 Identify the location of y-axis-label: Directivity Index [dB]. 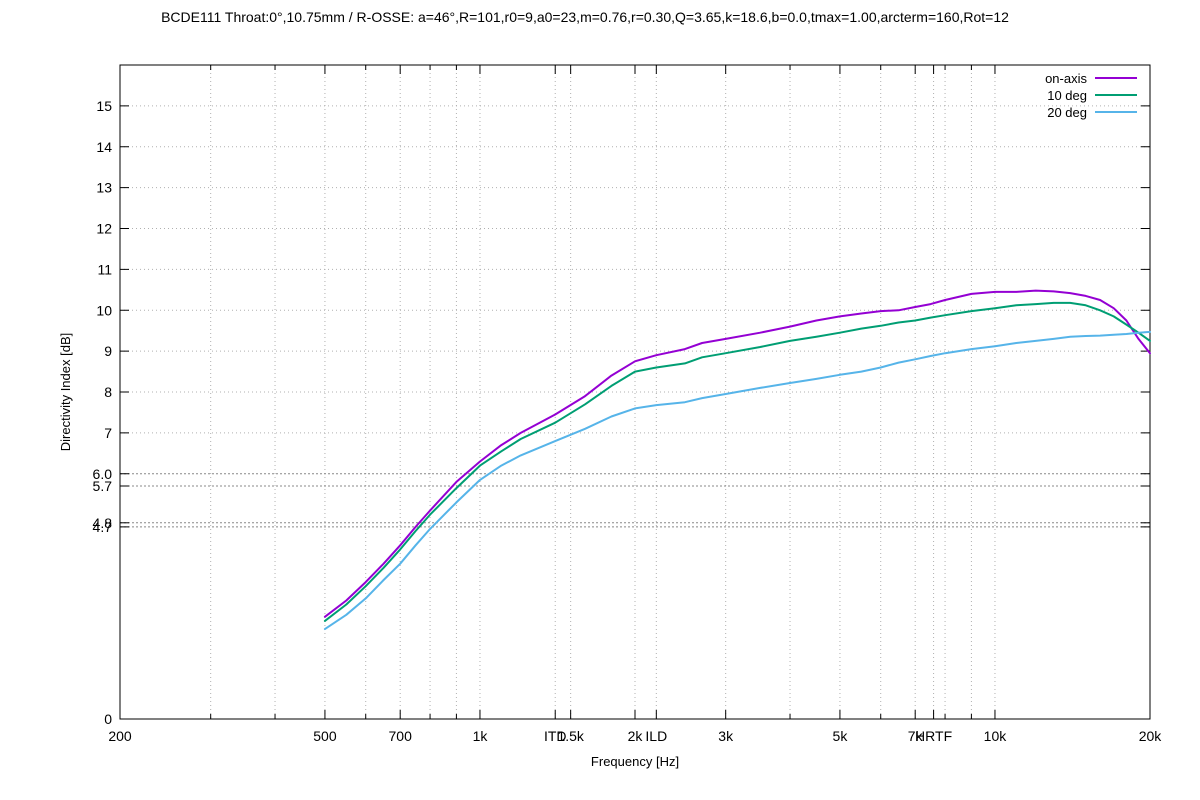
(65, 392).